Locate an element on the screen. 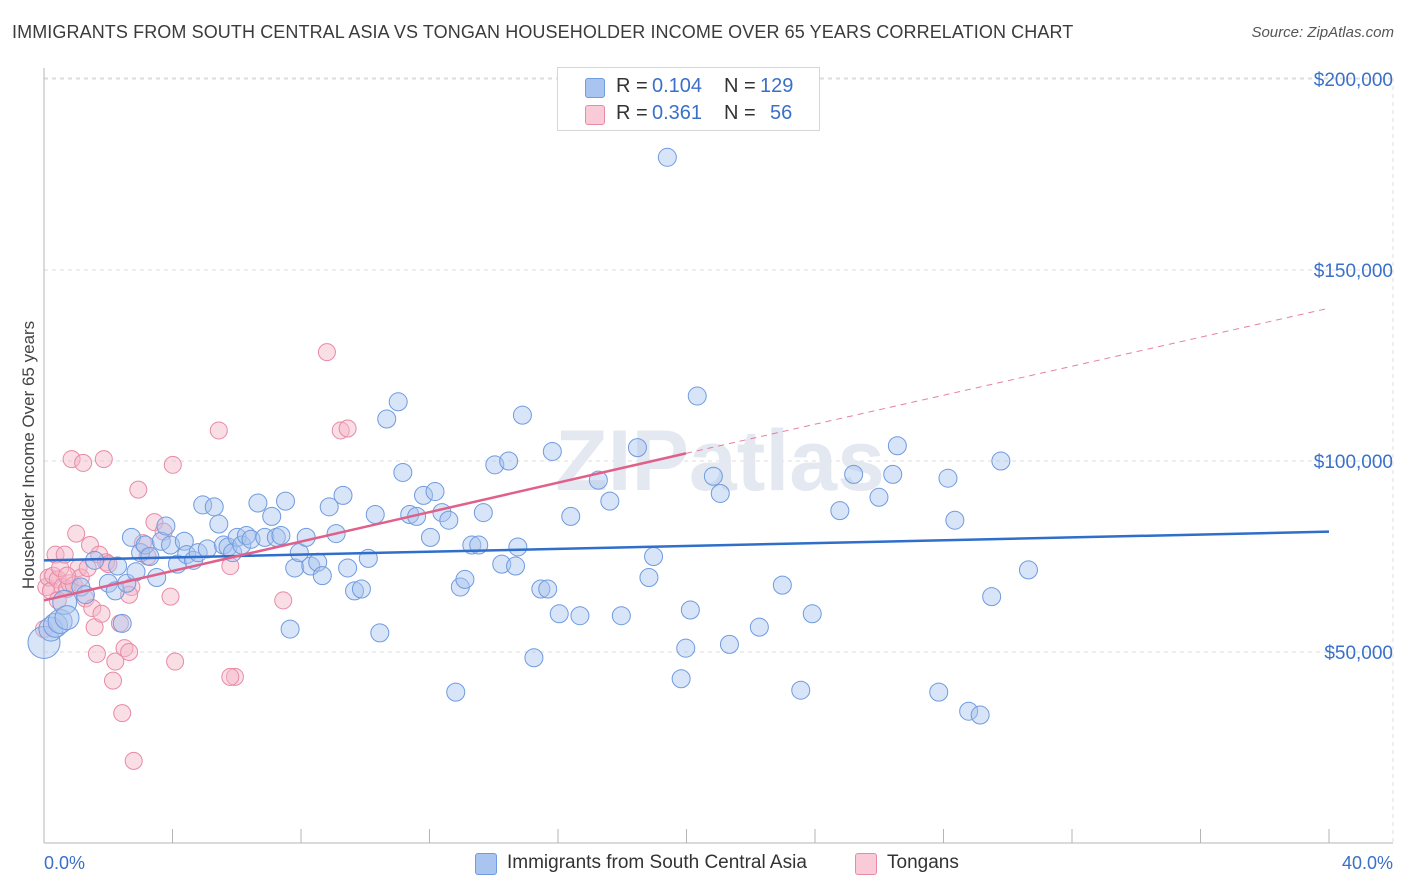  legend-row-pink: R = 0.361 N = 56 is located at coordinates (688, 116).